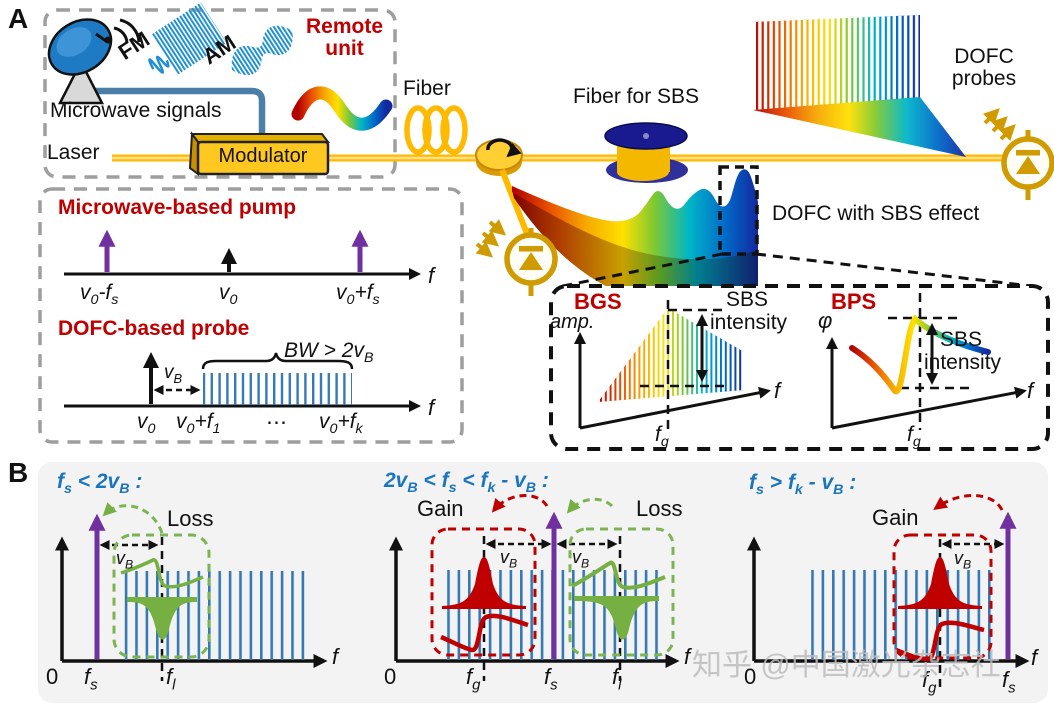  What do you see at coordinates (825, 320) in the screenshot?
I see `bps-ylabel: φ` at bounding box center [825, 320].